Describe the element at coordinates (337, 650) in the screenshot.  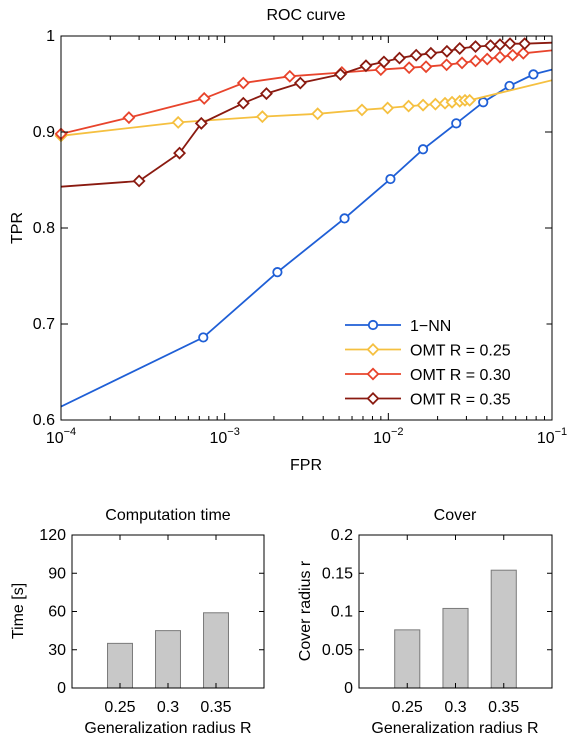
I see `y-tick-label: 0.05` at that location.